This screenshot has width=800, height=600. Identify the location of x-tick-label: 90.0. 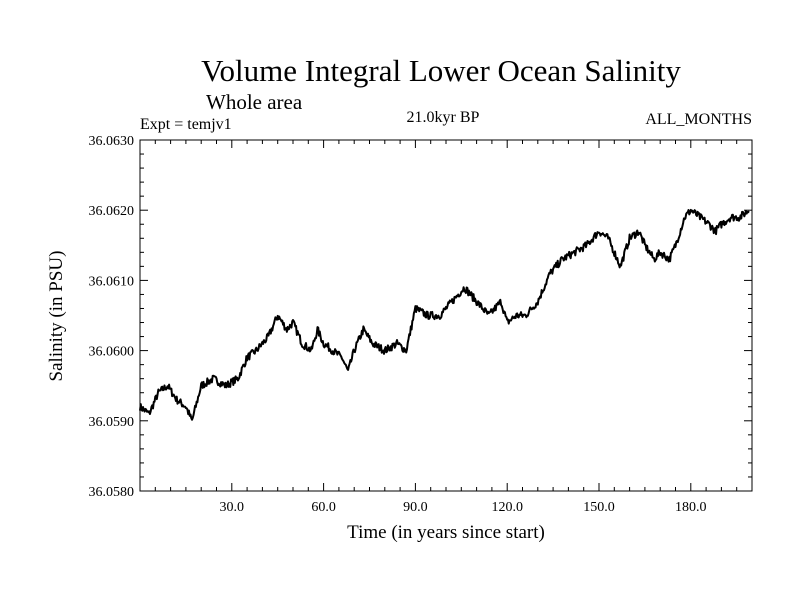
(415, 507).